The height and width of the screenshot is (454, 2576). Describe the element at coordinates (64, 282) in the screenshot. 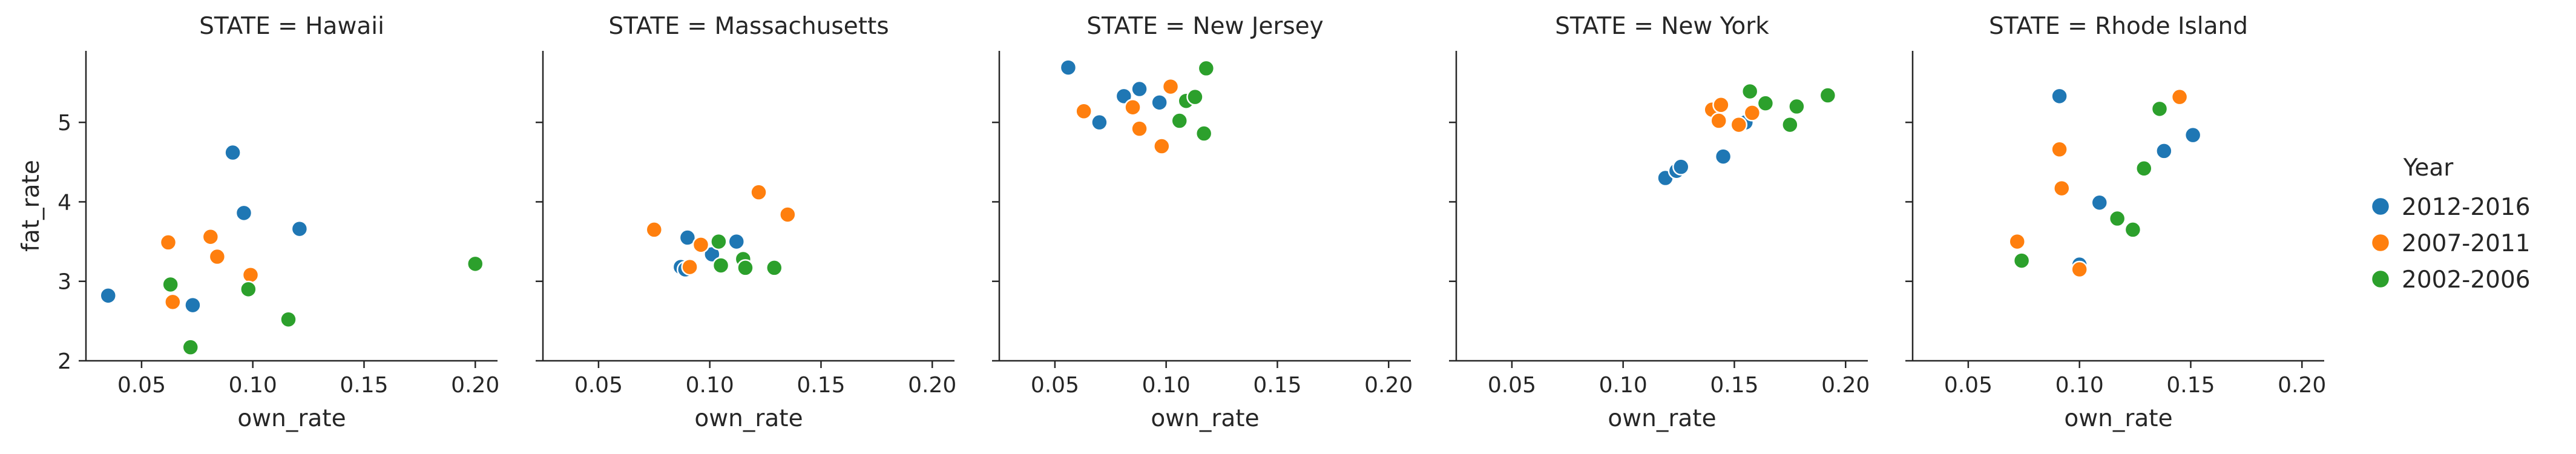

I see `y-tick-label: 3` at that location.